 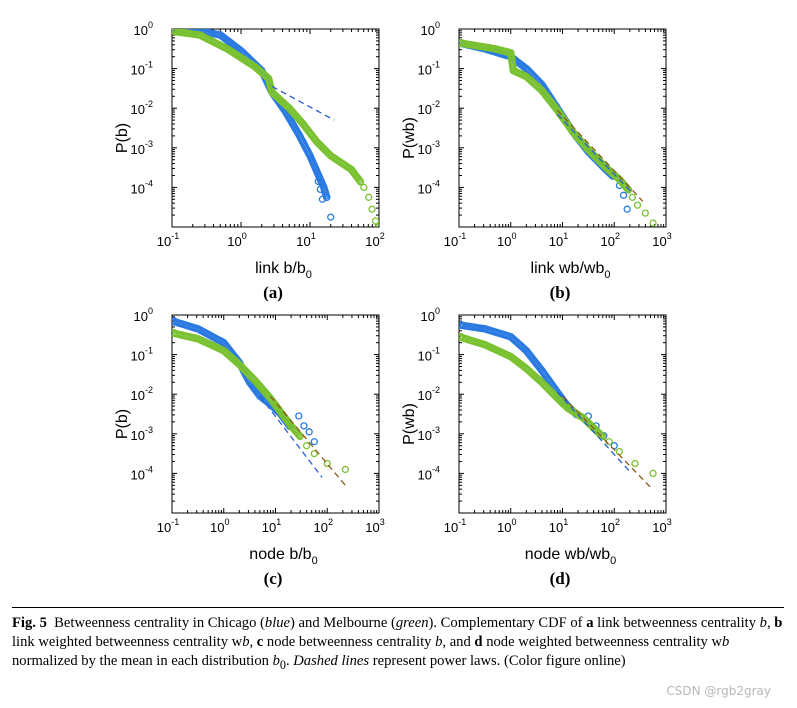 What do you see at coordinates (276, 661) in the screenshot?
I see `caption-b0: b` at bounding box center [276, 661].